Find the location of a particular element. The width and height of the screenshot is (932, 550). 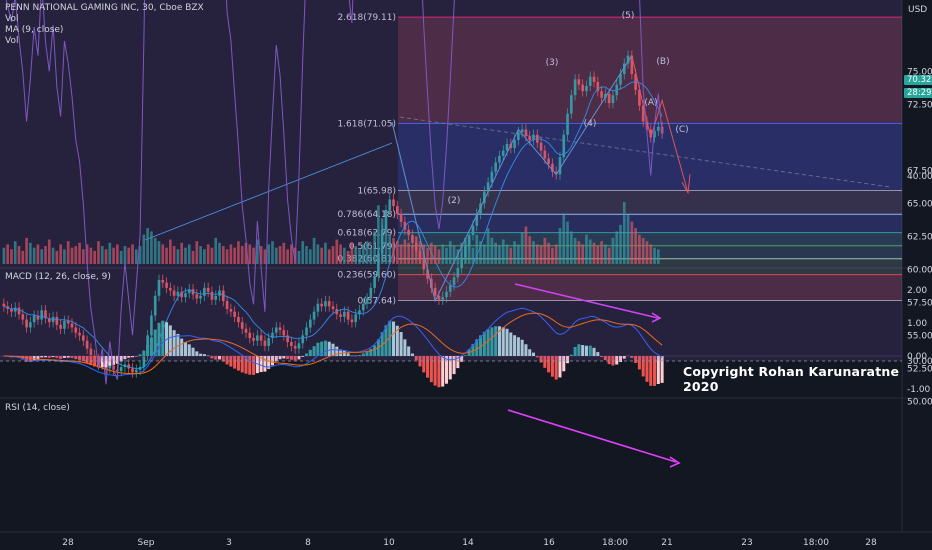

macd-legend: MACD (12, 26, close, 9) is located at coordinates (58, 277).